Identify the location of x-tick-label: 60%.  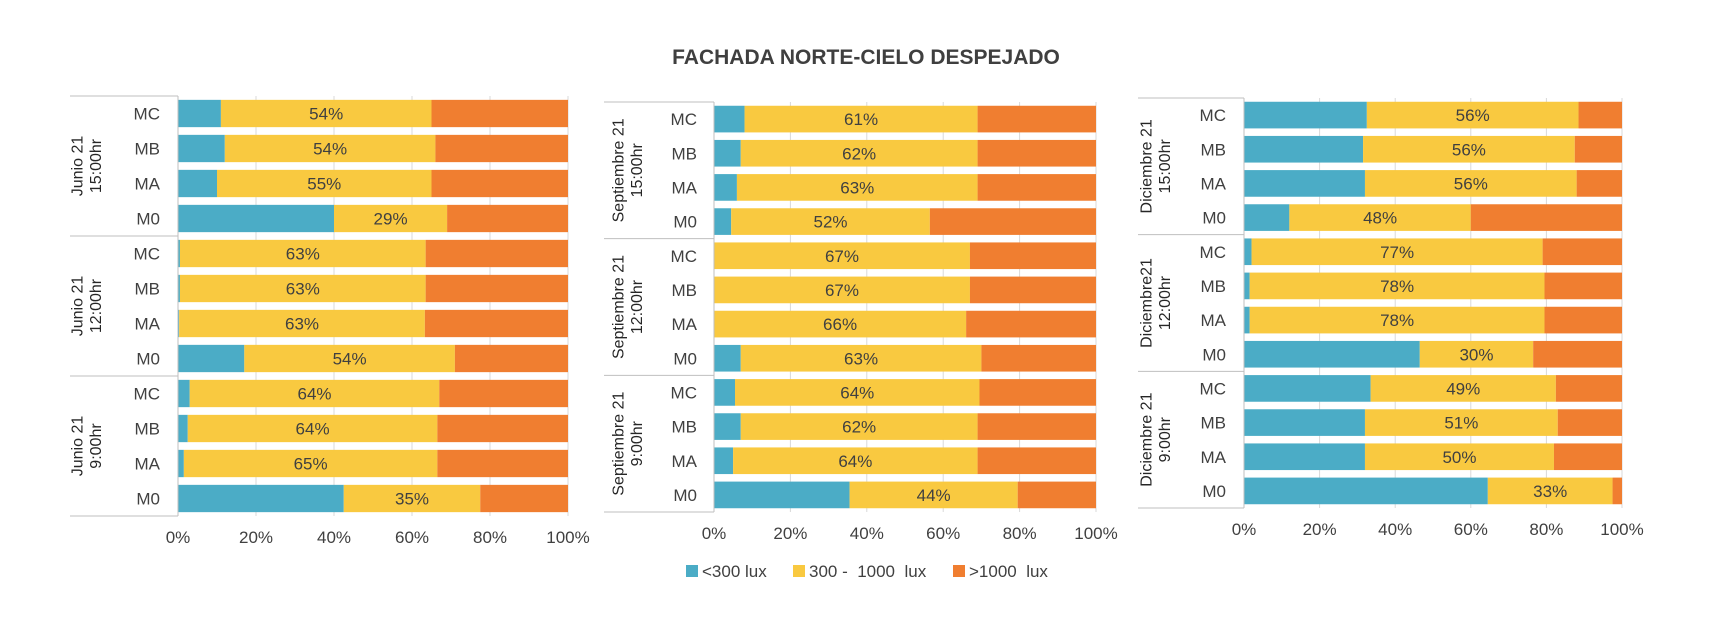
(412, 537).